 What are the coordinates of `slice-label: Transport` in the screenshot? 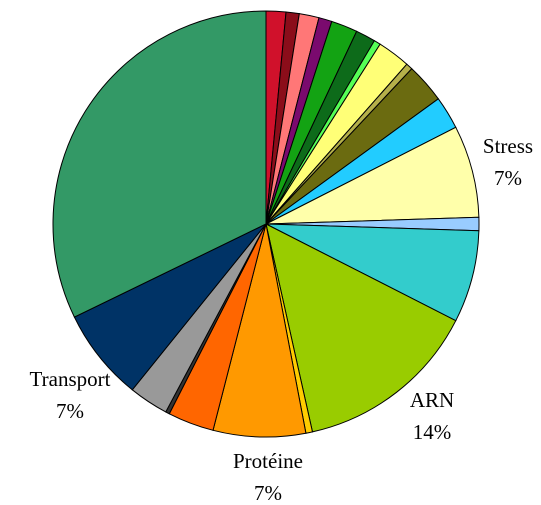 It's located at (70, 379).